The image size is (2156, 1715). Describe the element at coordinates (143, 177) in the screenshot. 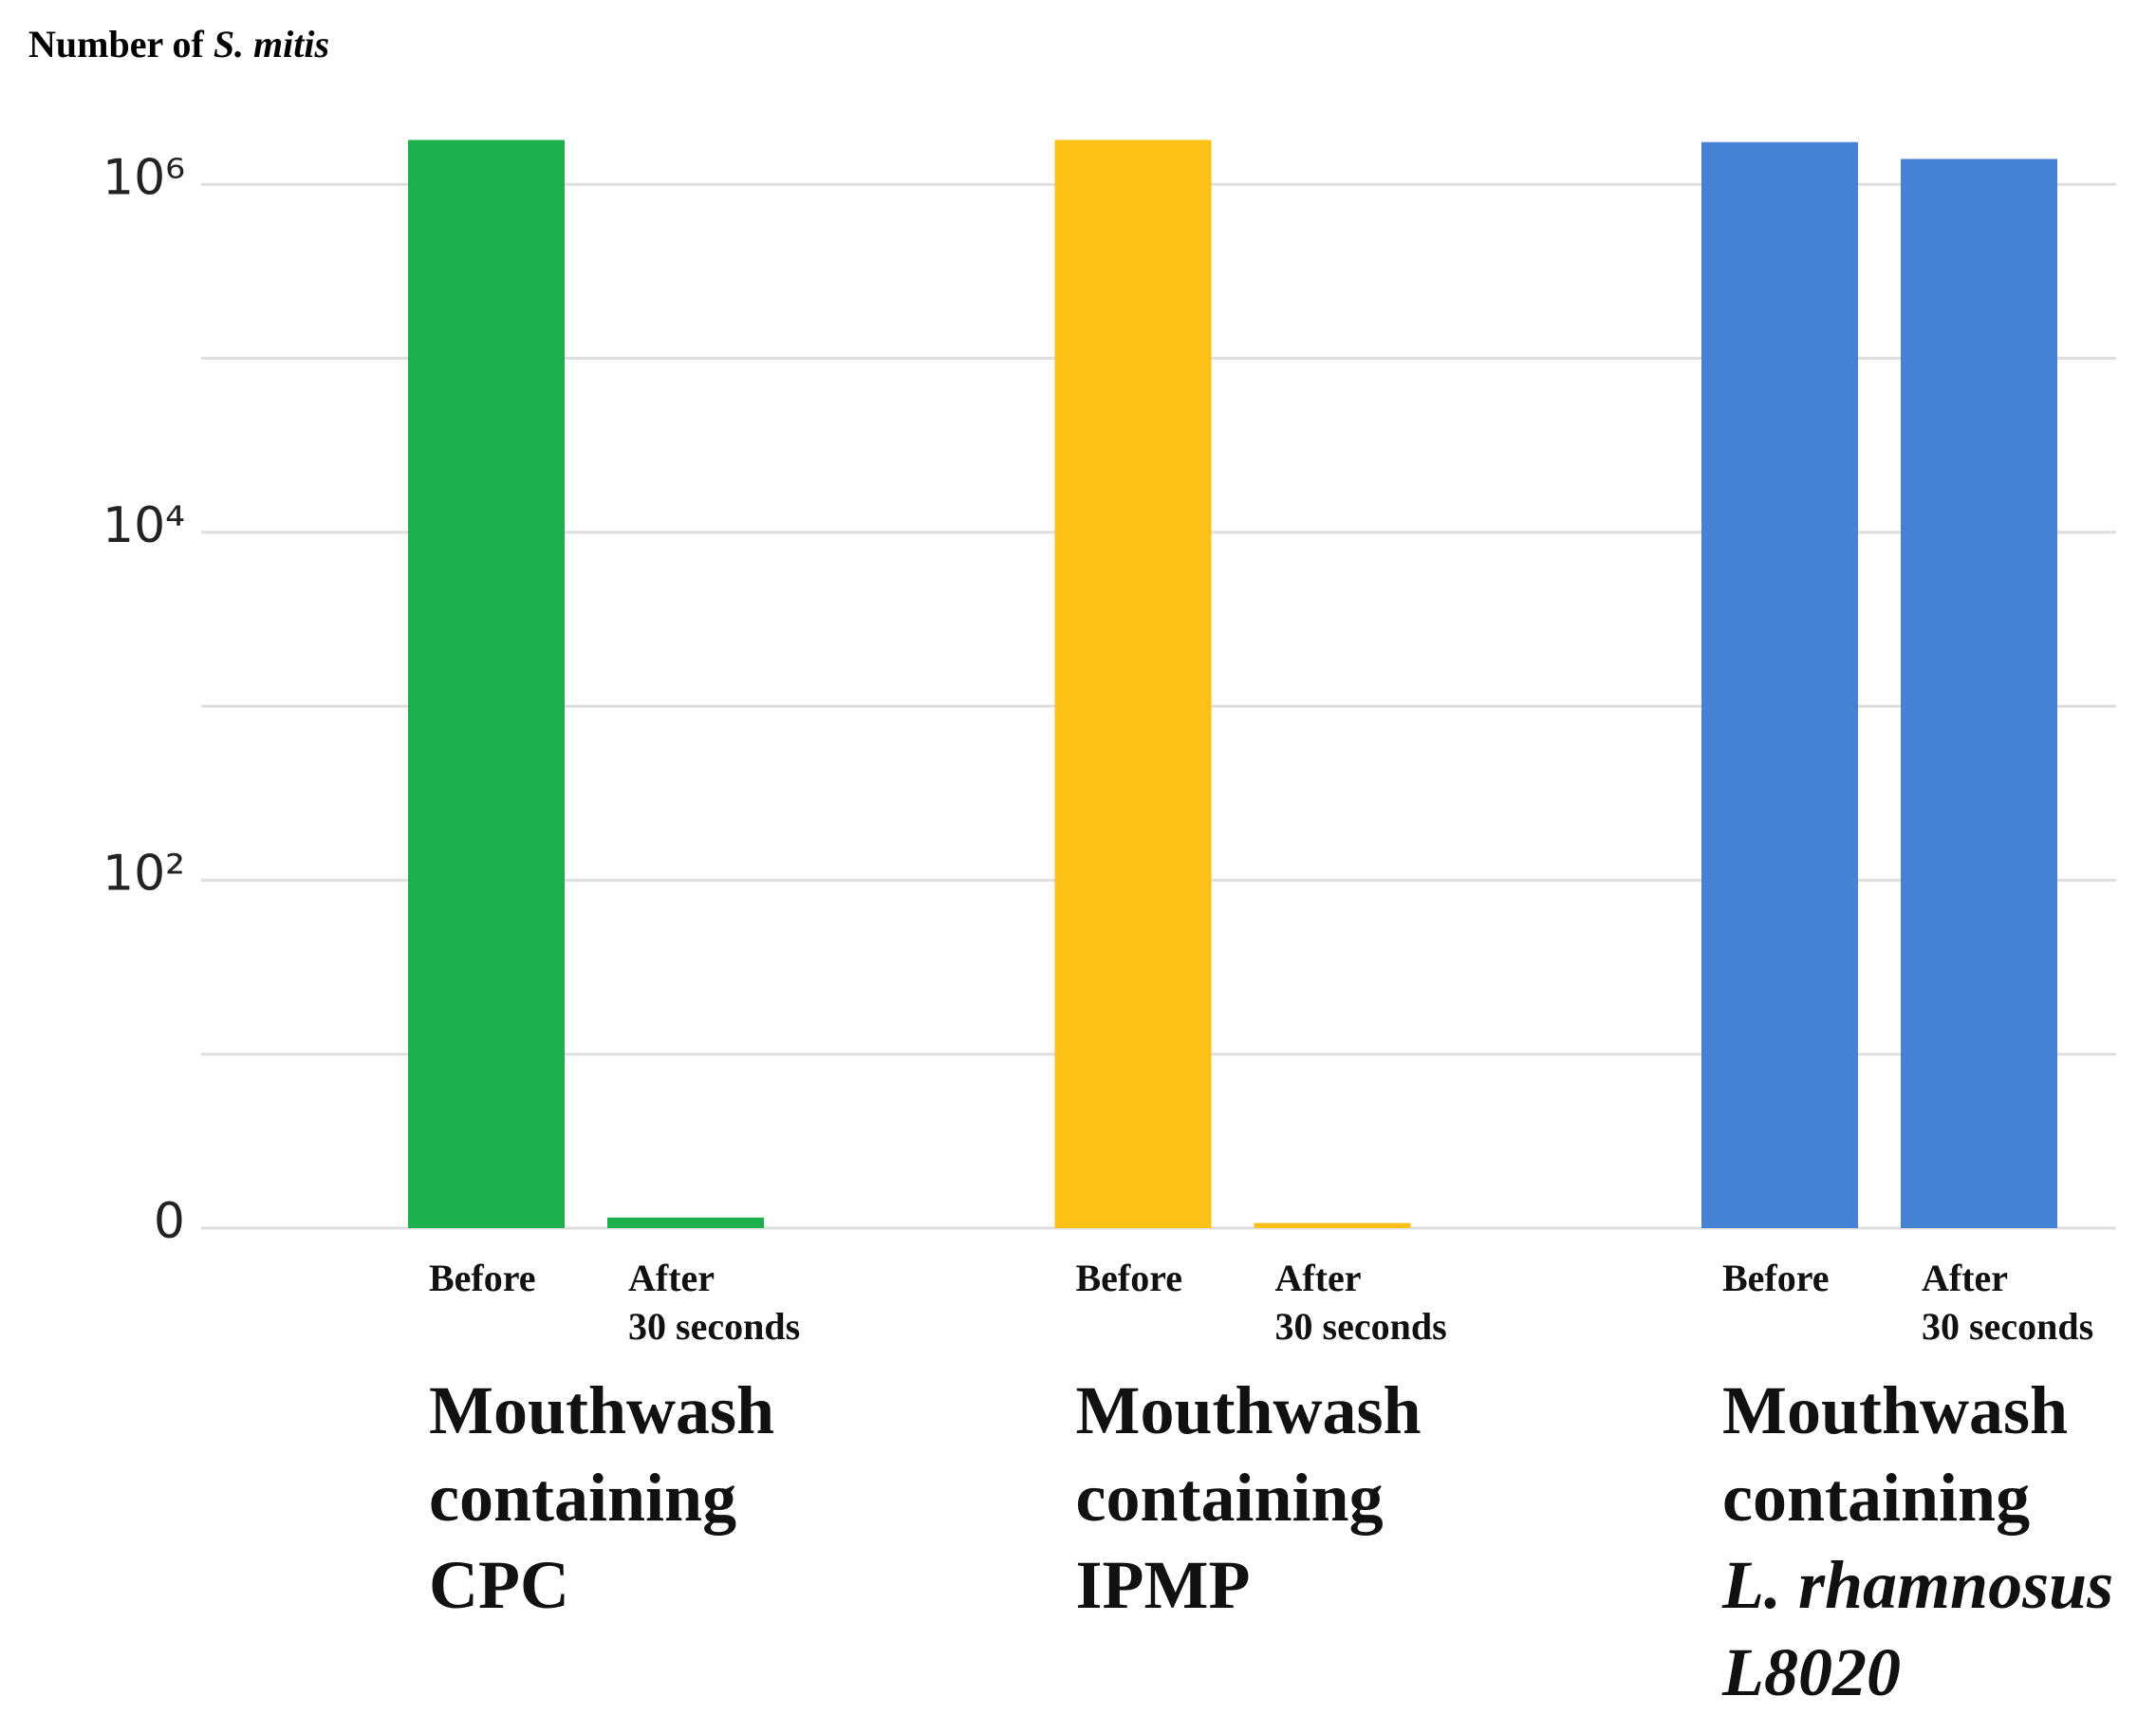

I see `y-tick-label: 10⁶` at that location.